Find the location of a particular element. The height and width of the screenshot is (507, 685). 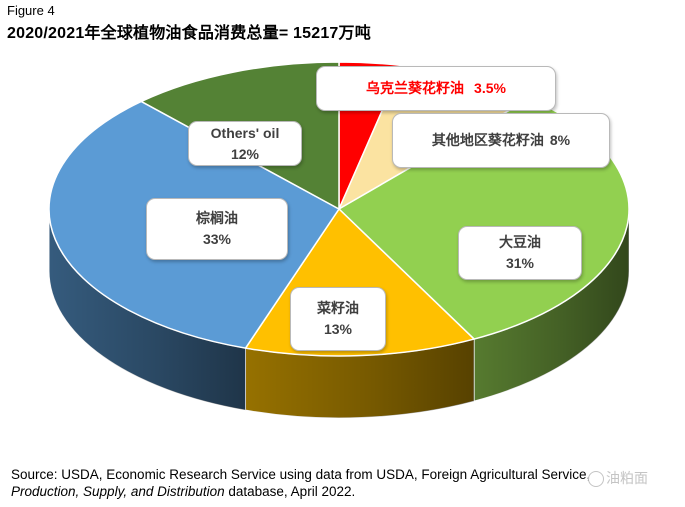

slice-name: 乌克兰葵花籽油 is located at coordinates (415, 88).